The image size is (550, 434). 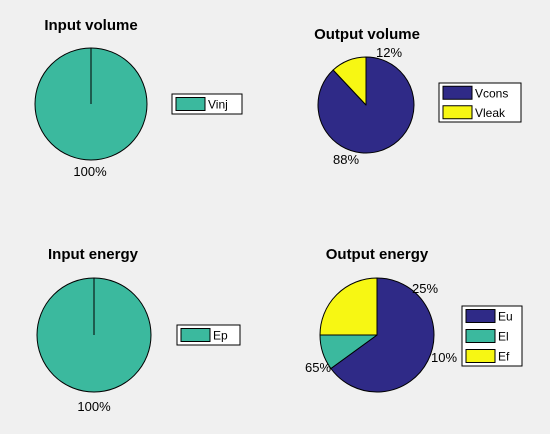 What do you see at coordinates (503, 337) in the screenshot?
I see `legend-label-el: El` at bounding box center [503, 337].